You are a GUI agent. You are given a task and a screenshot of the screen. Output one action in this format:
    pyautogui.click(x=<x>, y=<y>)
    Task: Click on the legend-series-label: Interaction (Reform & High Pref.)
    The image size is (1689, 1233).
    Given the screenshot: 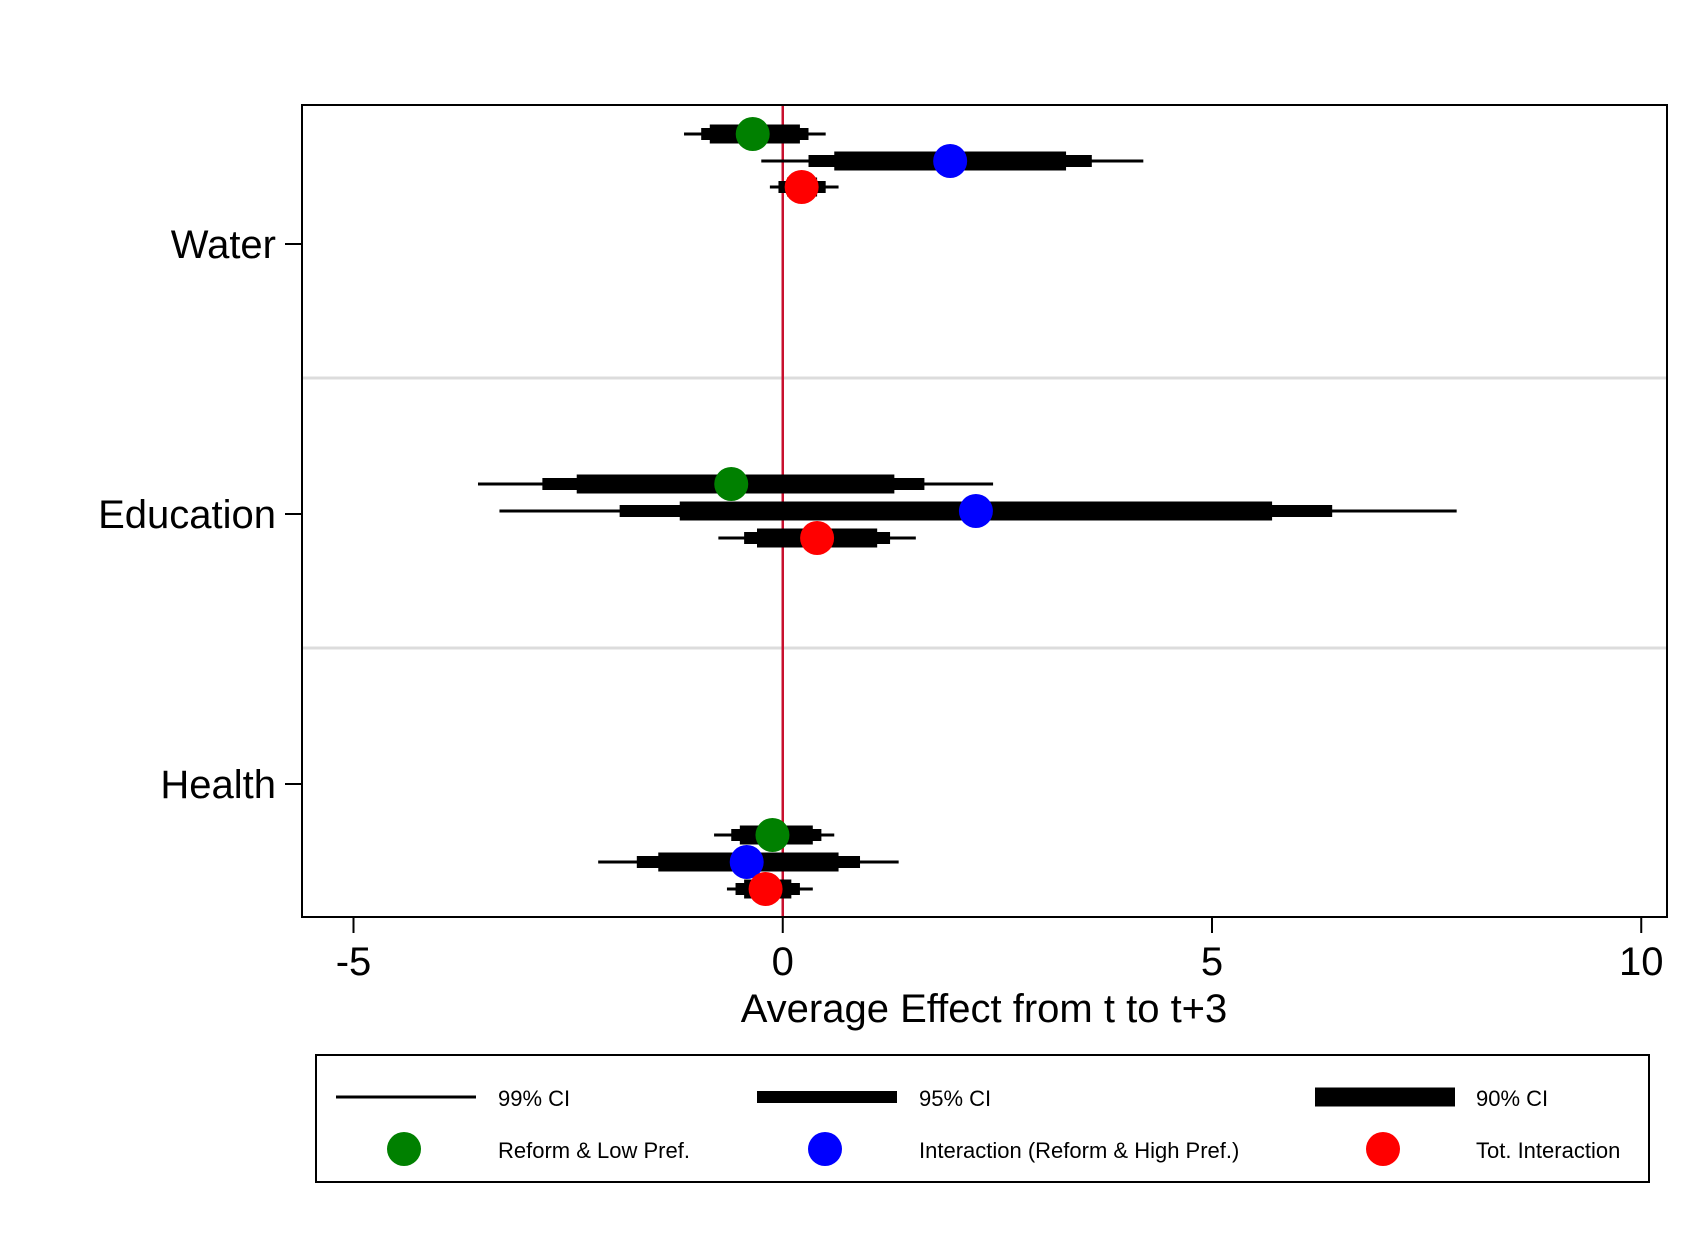 What is the action you would take?
    pyautogui.click(x=1079, y=1150)
    